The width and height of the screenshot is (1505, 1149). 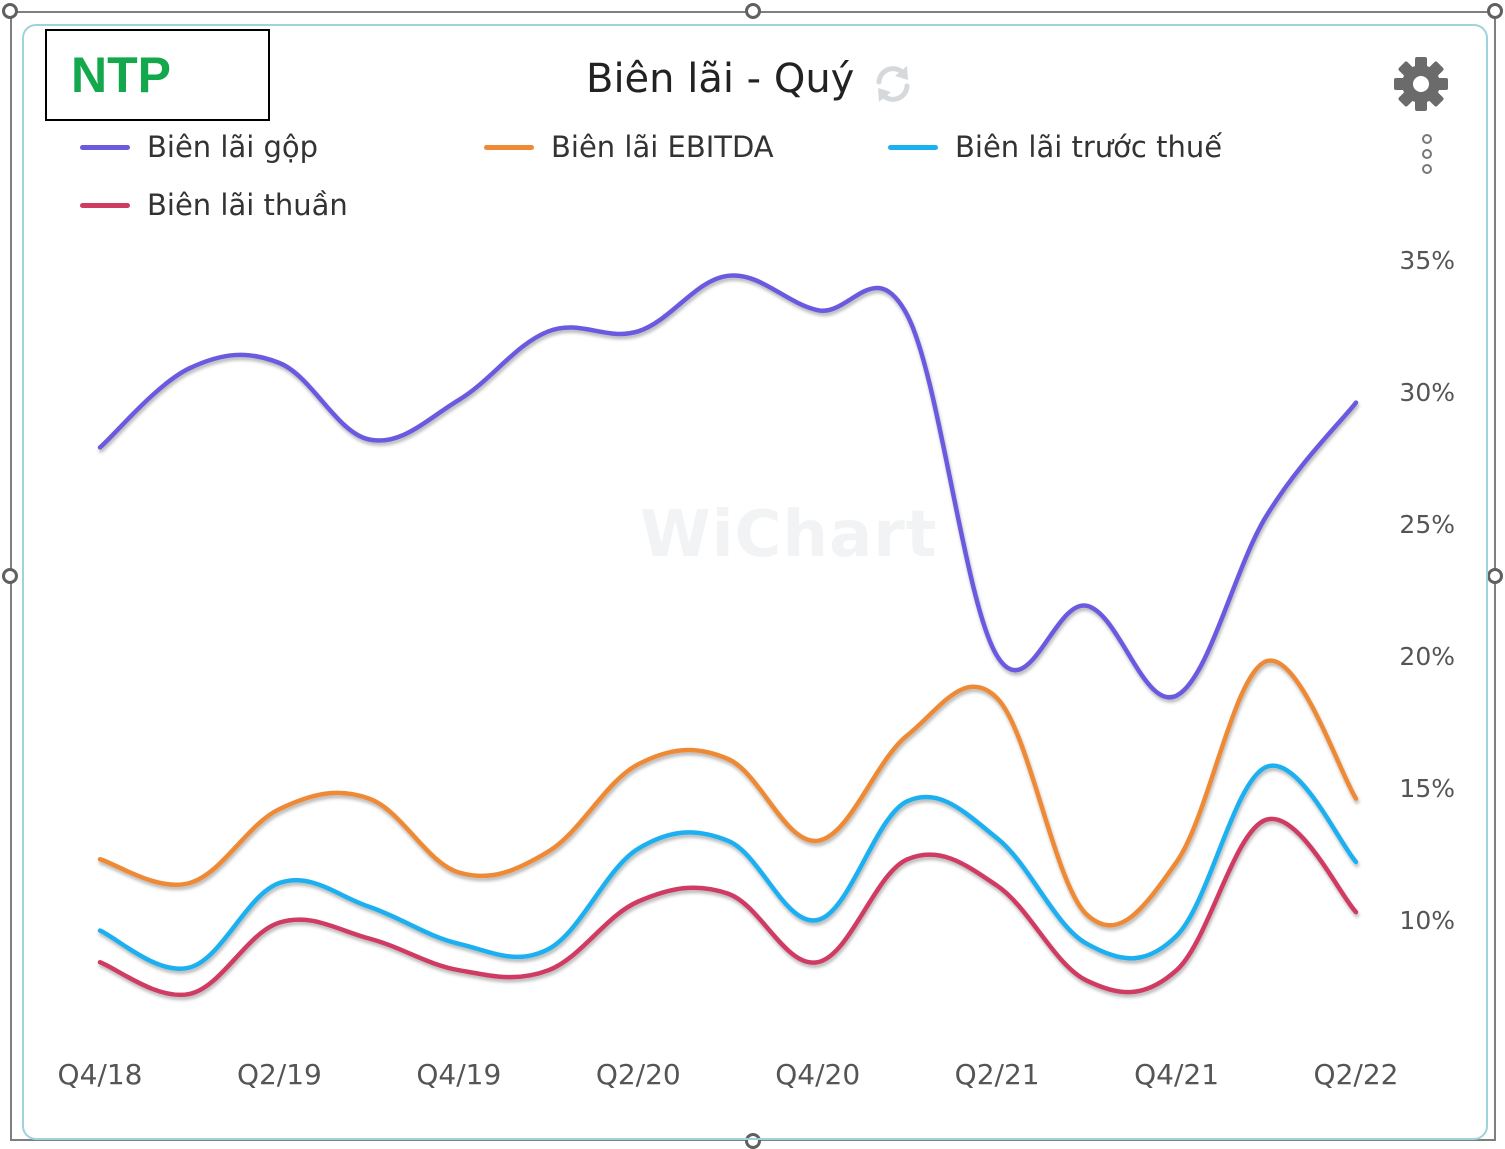 I want to click on legend-item-gross-margin: Biên lãi gộp, so click(x=199, y=147).